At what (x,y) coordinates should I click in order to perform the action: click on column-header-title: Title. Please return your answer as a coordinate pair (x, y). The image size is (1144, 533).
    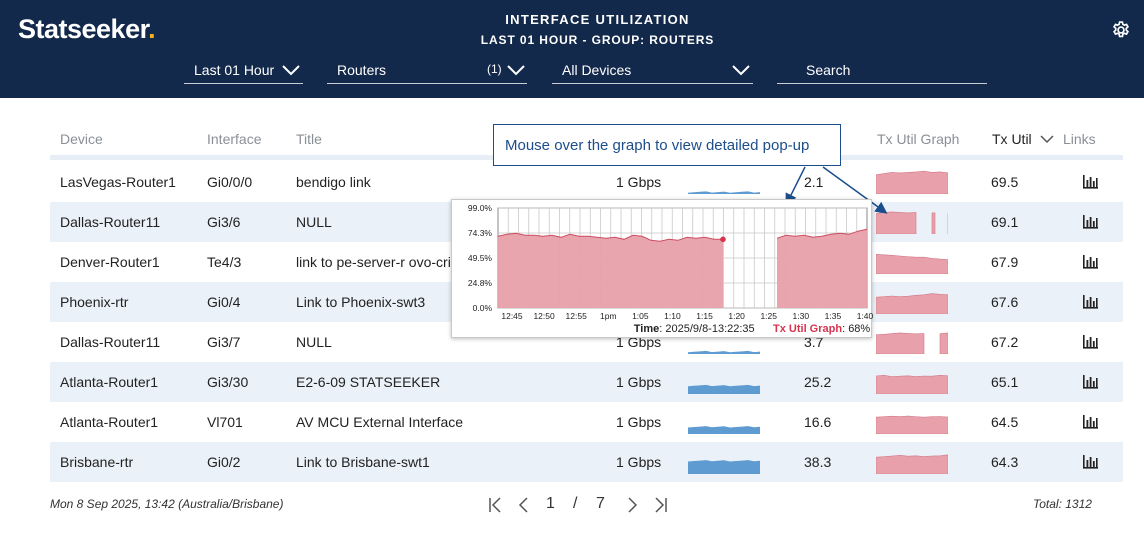
    Looking at the image, I should click on (309, 139).